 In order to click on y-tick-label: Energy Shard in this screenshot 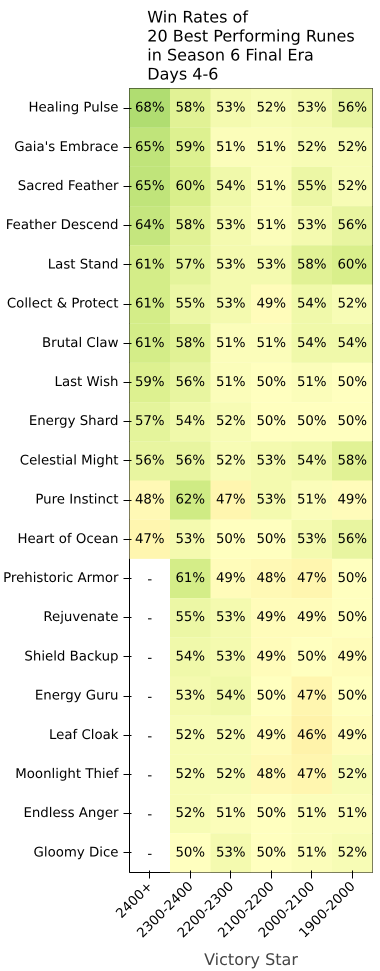, I will do `click(73, 422)`.